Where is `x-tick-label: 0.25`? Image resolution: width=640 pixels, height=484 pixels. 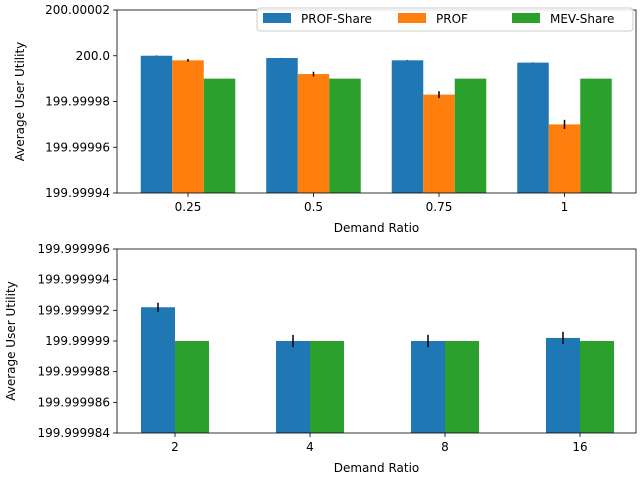
x-tick-label: 0.25 is located at coordinates (188, 207).